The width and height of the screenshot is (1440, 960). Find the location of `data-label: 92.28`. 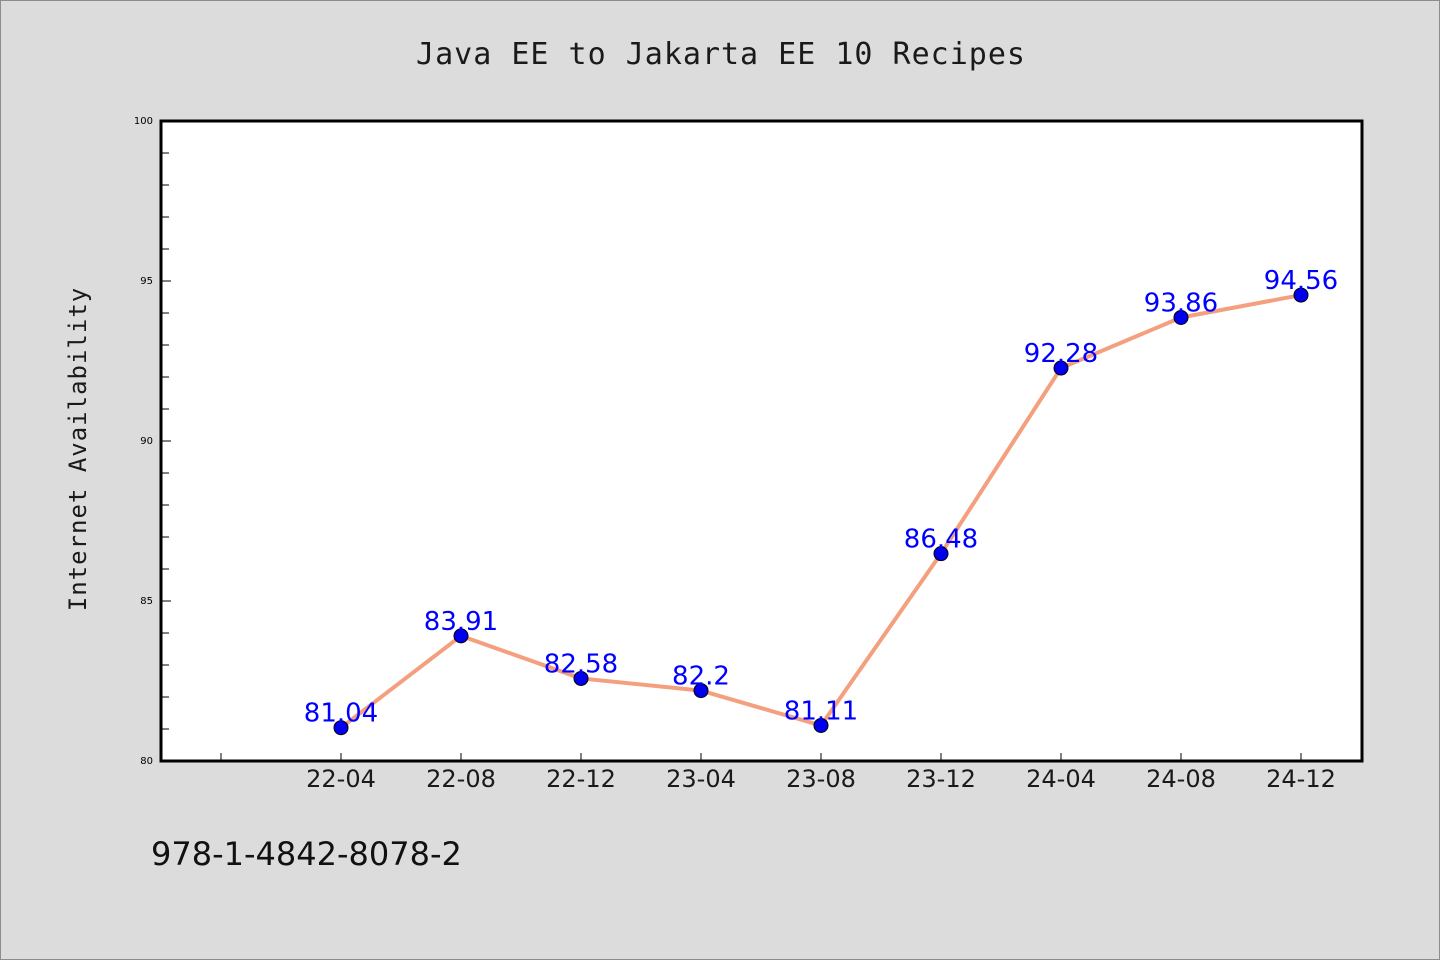

data-label: 92.28 is located at coordinates (1061, 354).